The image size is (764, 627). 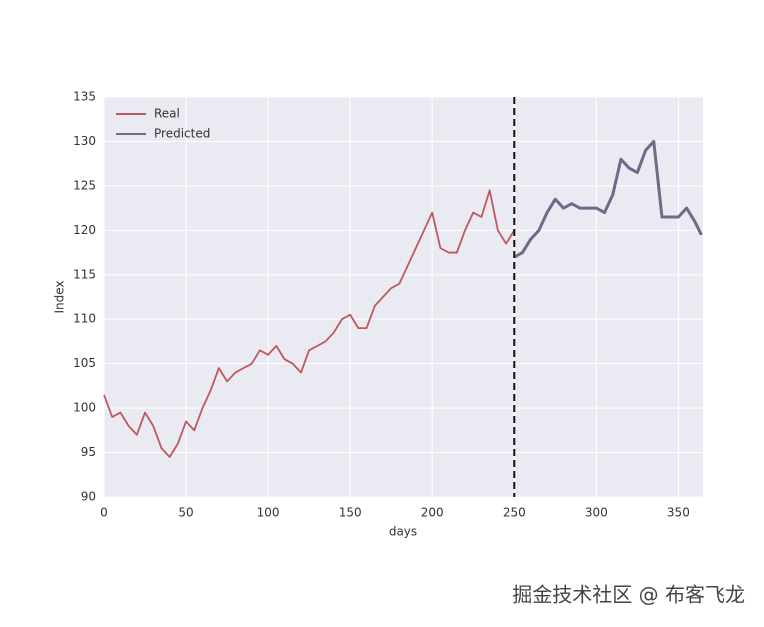 I want to click on y-tick-label: 115, so click(x=84, y=274).